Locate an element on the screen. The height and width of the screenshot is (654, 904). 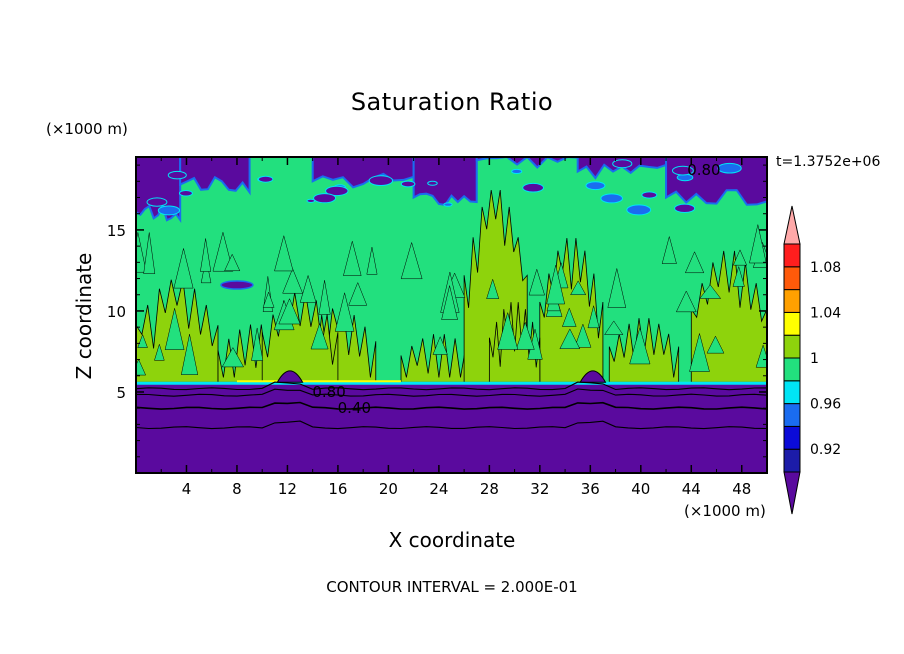
x-tick-label: 32 is located at coordinates (539, 489).